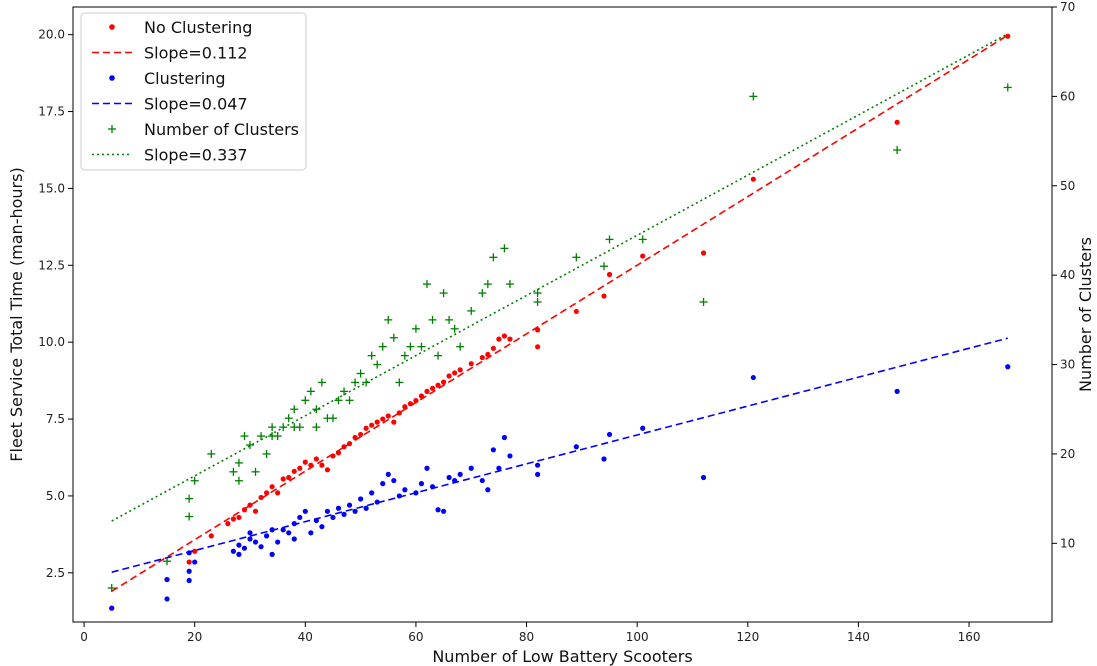 The height and width of the screenshot is (666, 1097). What do you see at coordinates (16, 314) in the screenshot?
I see `y-axis-title: Fleet Service Total Time (man-hours)` at bounding box center [16, 314].